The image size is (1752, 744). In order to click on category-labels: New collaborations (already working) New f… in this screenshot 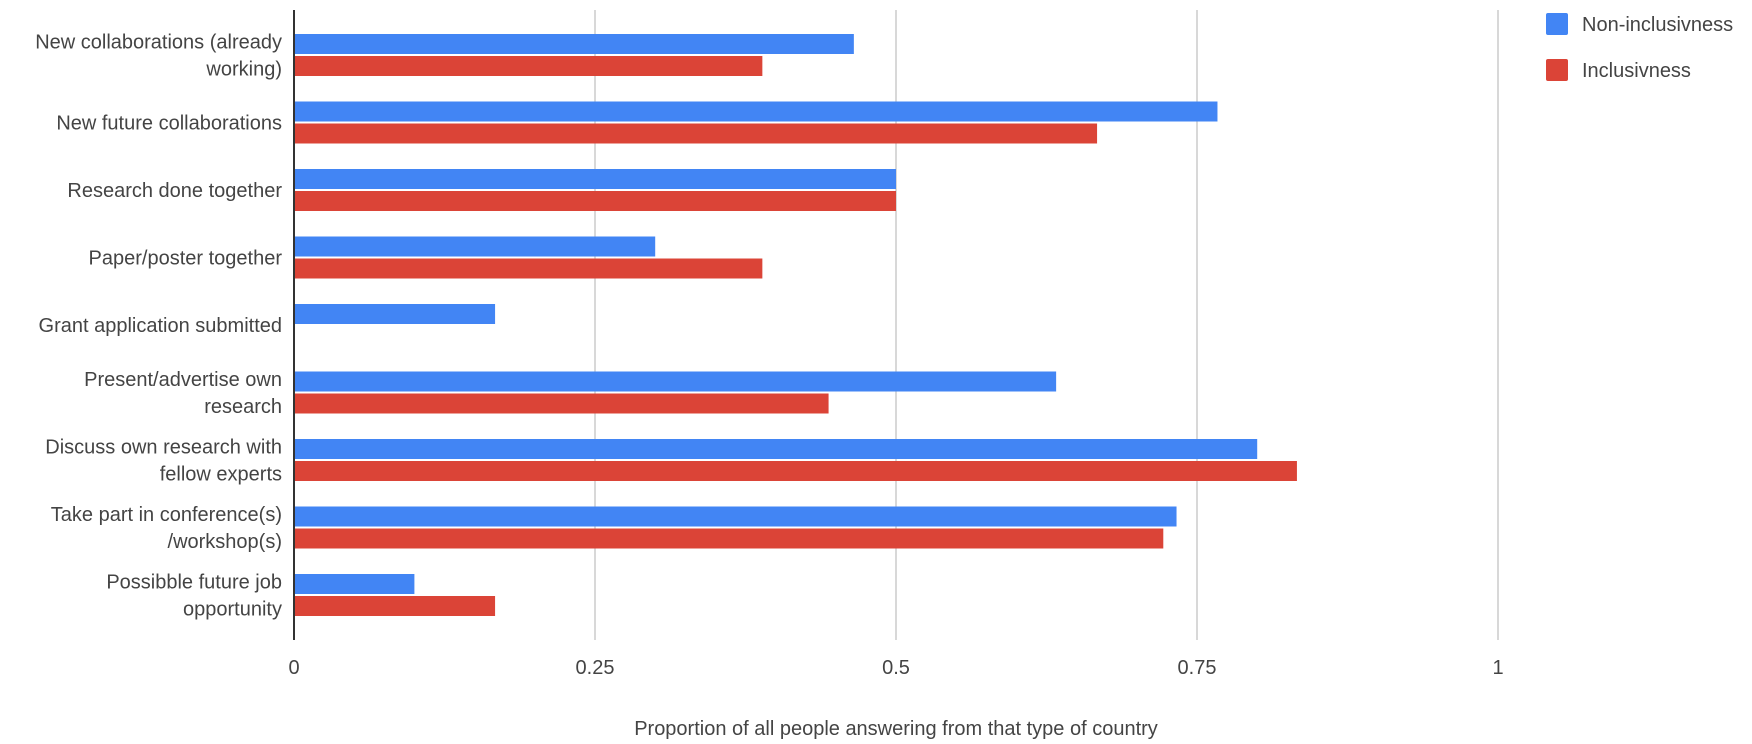, I will do `click(158, 326)`.